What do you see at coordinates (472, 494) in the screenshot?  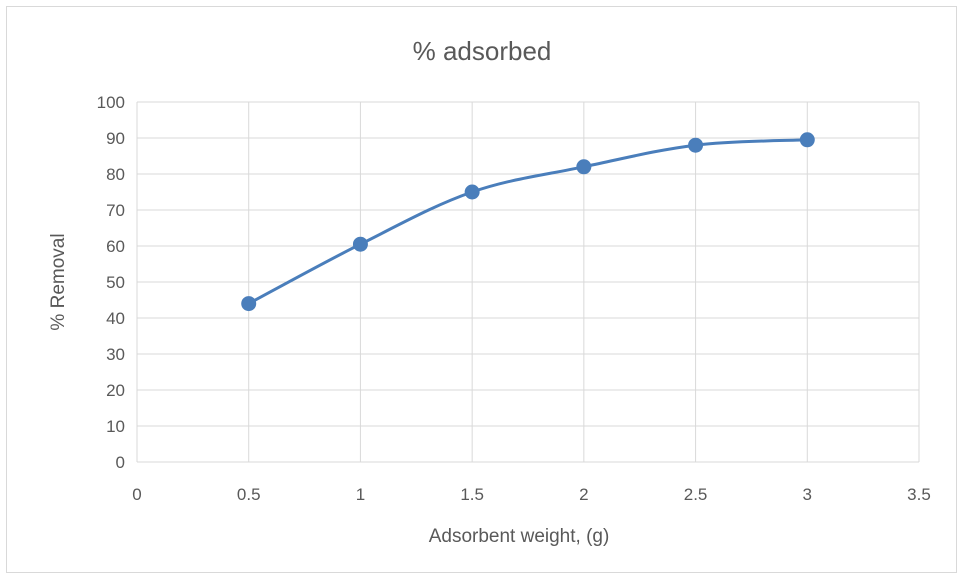 I see `x-tick-label: 1.5` at bounding box center [472, 494].